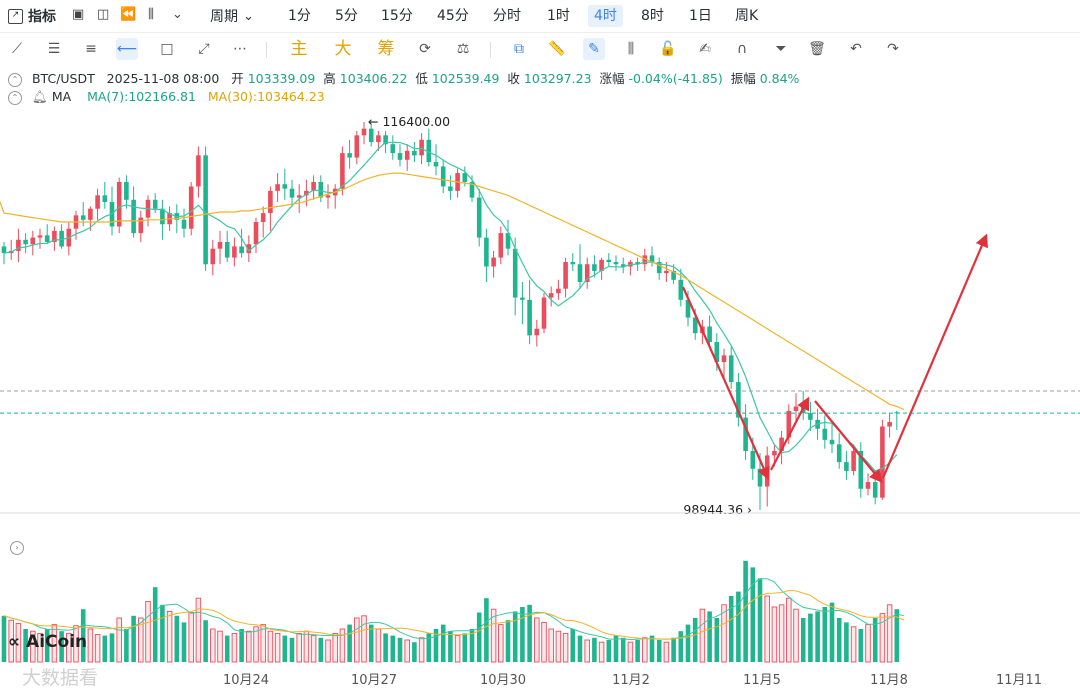 The width and height of the screenshot is (1080, 694). I want to click on redo-icon: ↷, so click(893, 49).